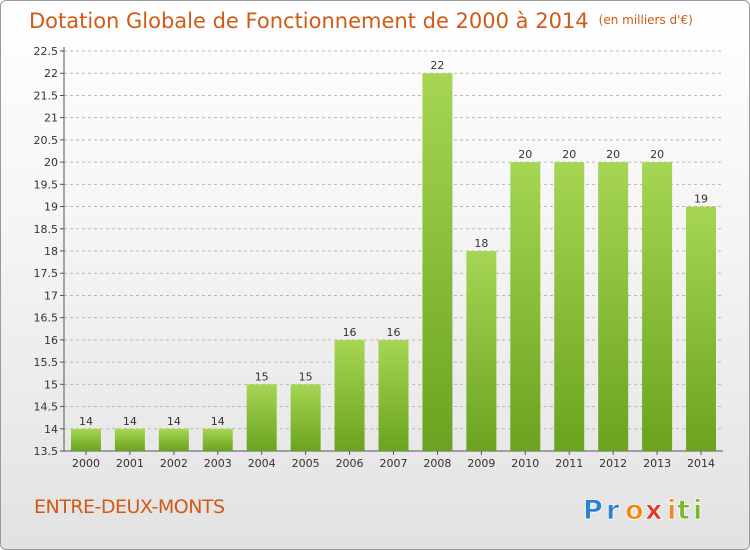 This screenshot has height=550, width=750. Describe the element at coordinates (437, 463) in the screenshot. I see `x-tick-label-2008: 2008` at that location.